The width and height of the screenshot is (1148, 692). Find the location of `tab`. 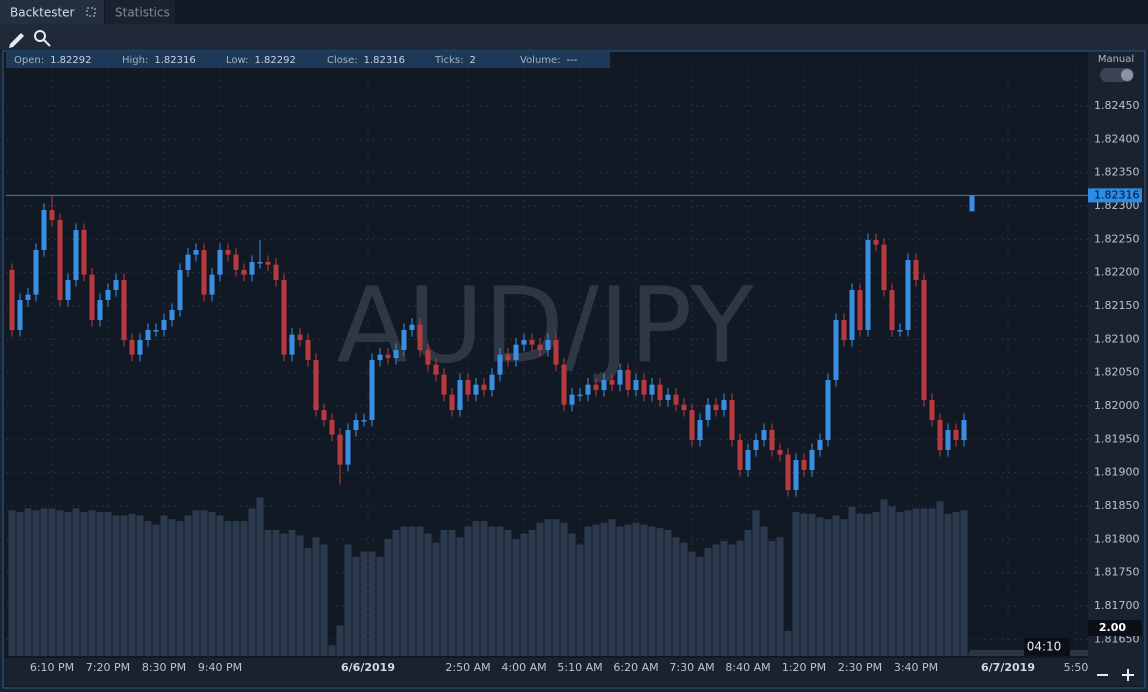

tab is located at coordinates (140, 12).